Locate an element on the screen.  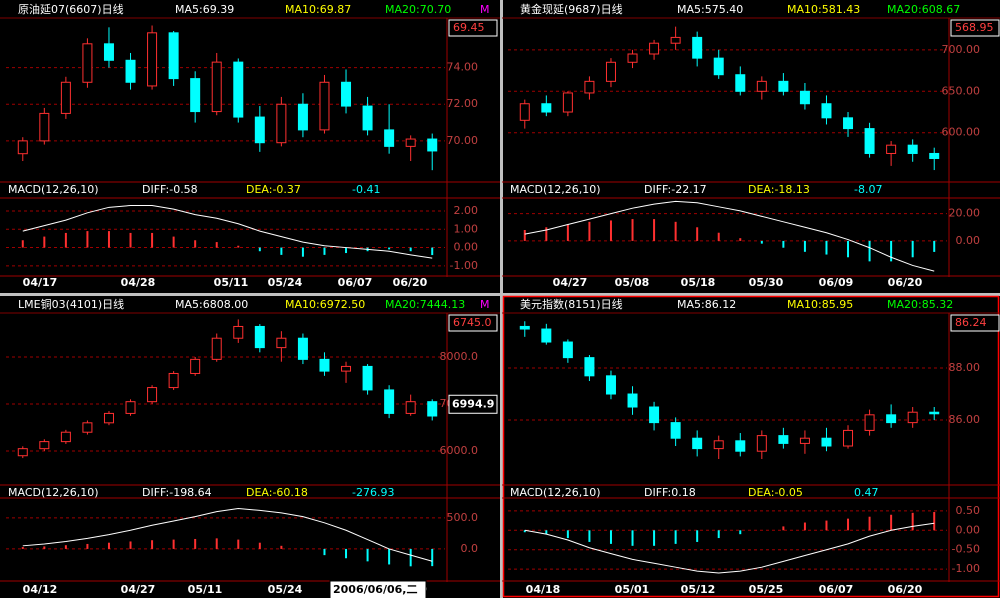
y-tick-label: 86.00 is located at coordinates (965, 419).